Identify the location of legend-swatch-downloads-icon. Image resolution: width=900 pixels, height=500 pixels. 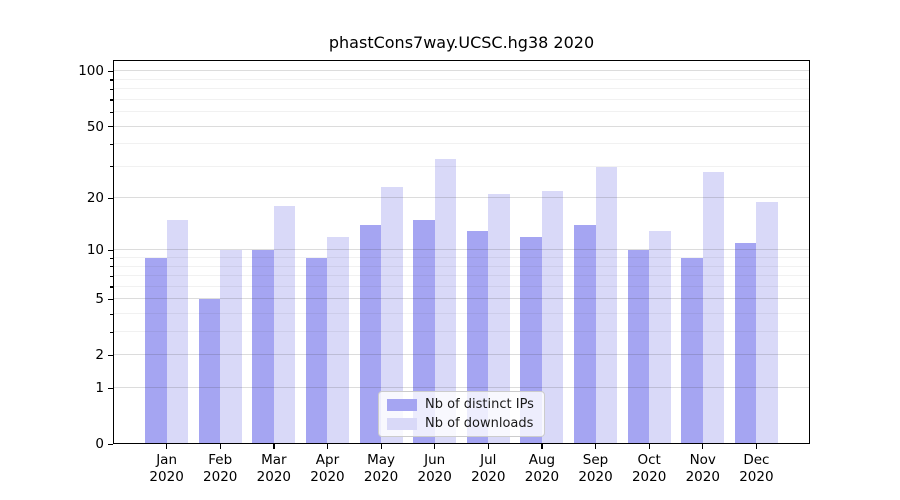
(402, 423).